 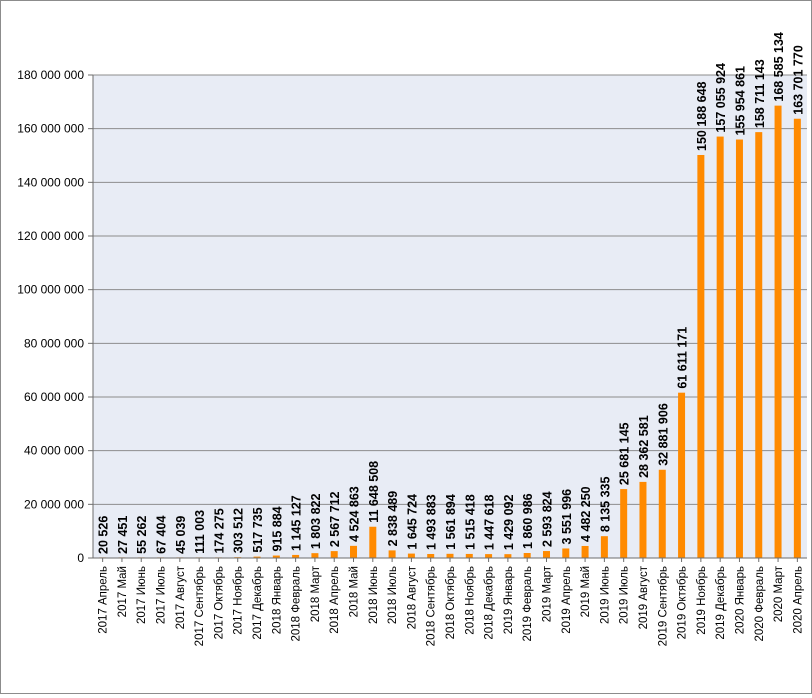 I want to click on data-label: 32 881 906, so click(x=663, y=434).